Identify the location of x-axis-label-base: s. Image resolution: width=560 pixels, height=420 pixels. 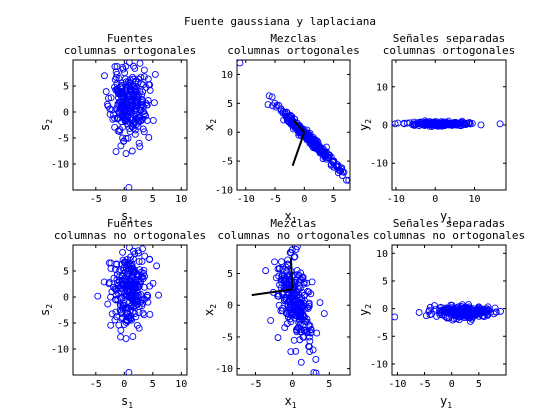
(124, 401).